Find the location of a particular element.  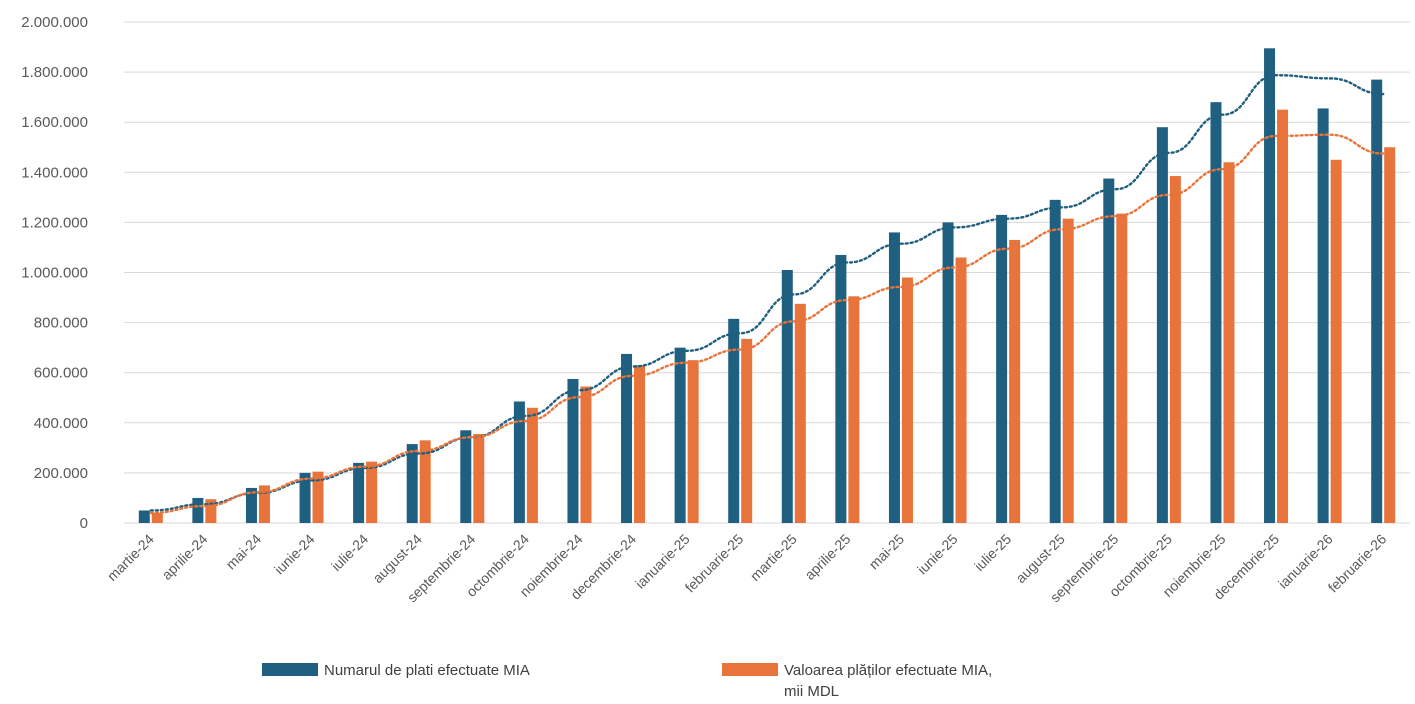

legend-swatch-valoarea is located at coordinates (750, 669).